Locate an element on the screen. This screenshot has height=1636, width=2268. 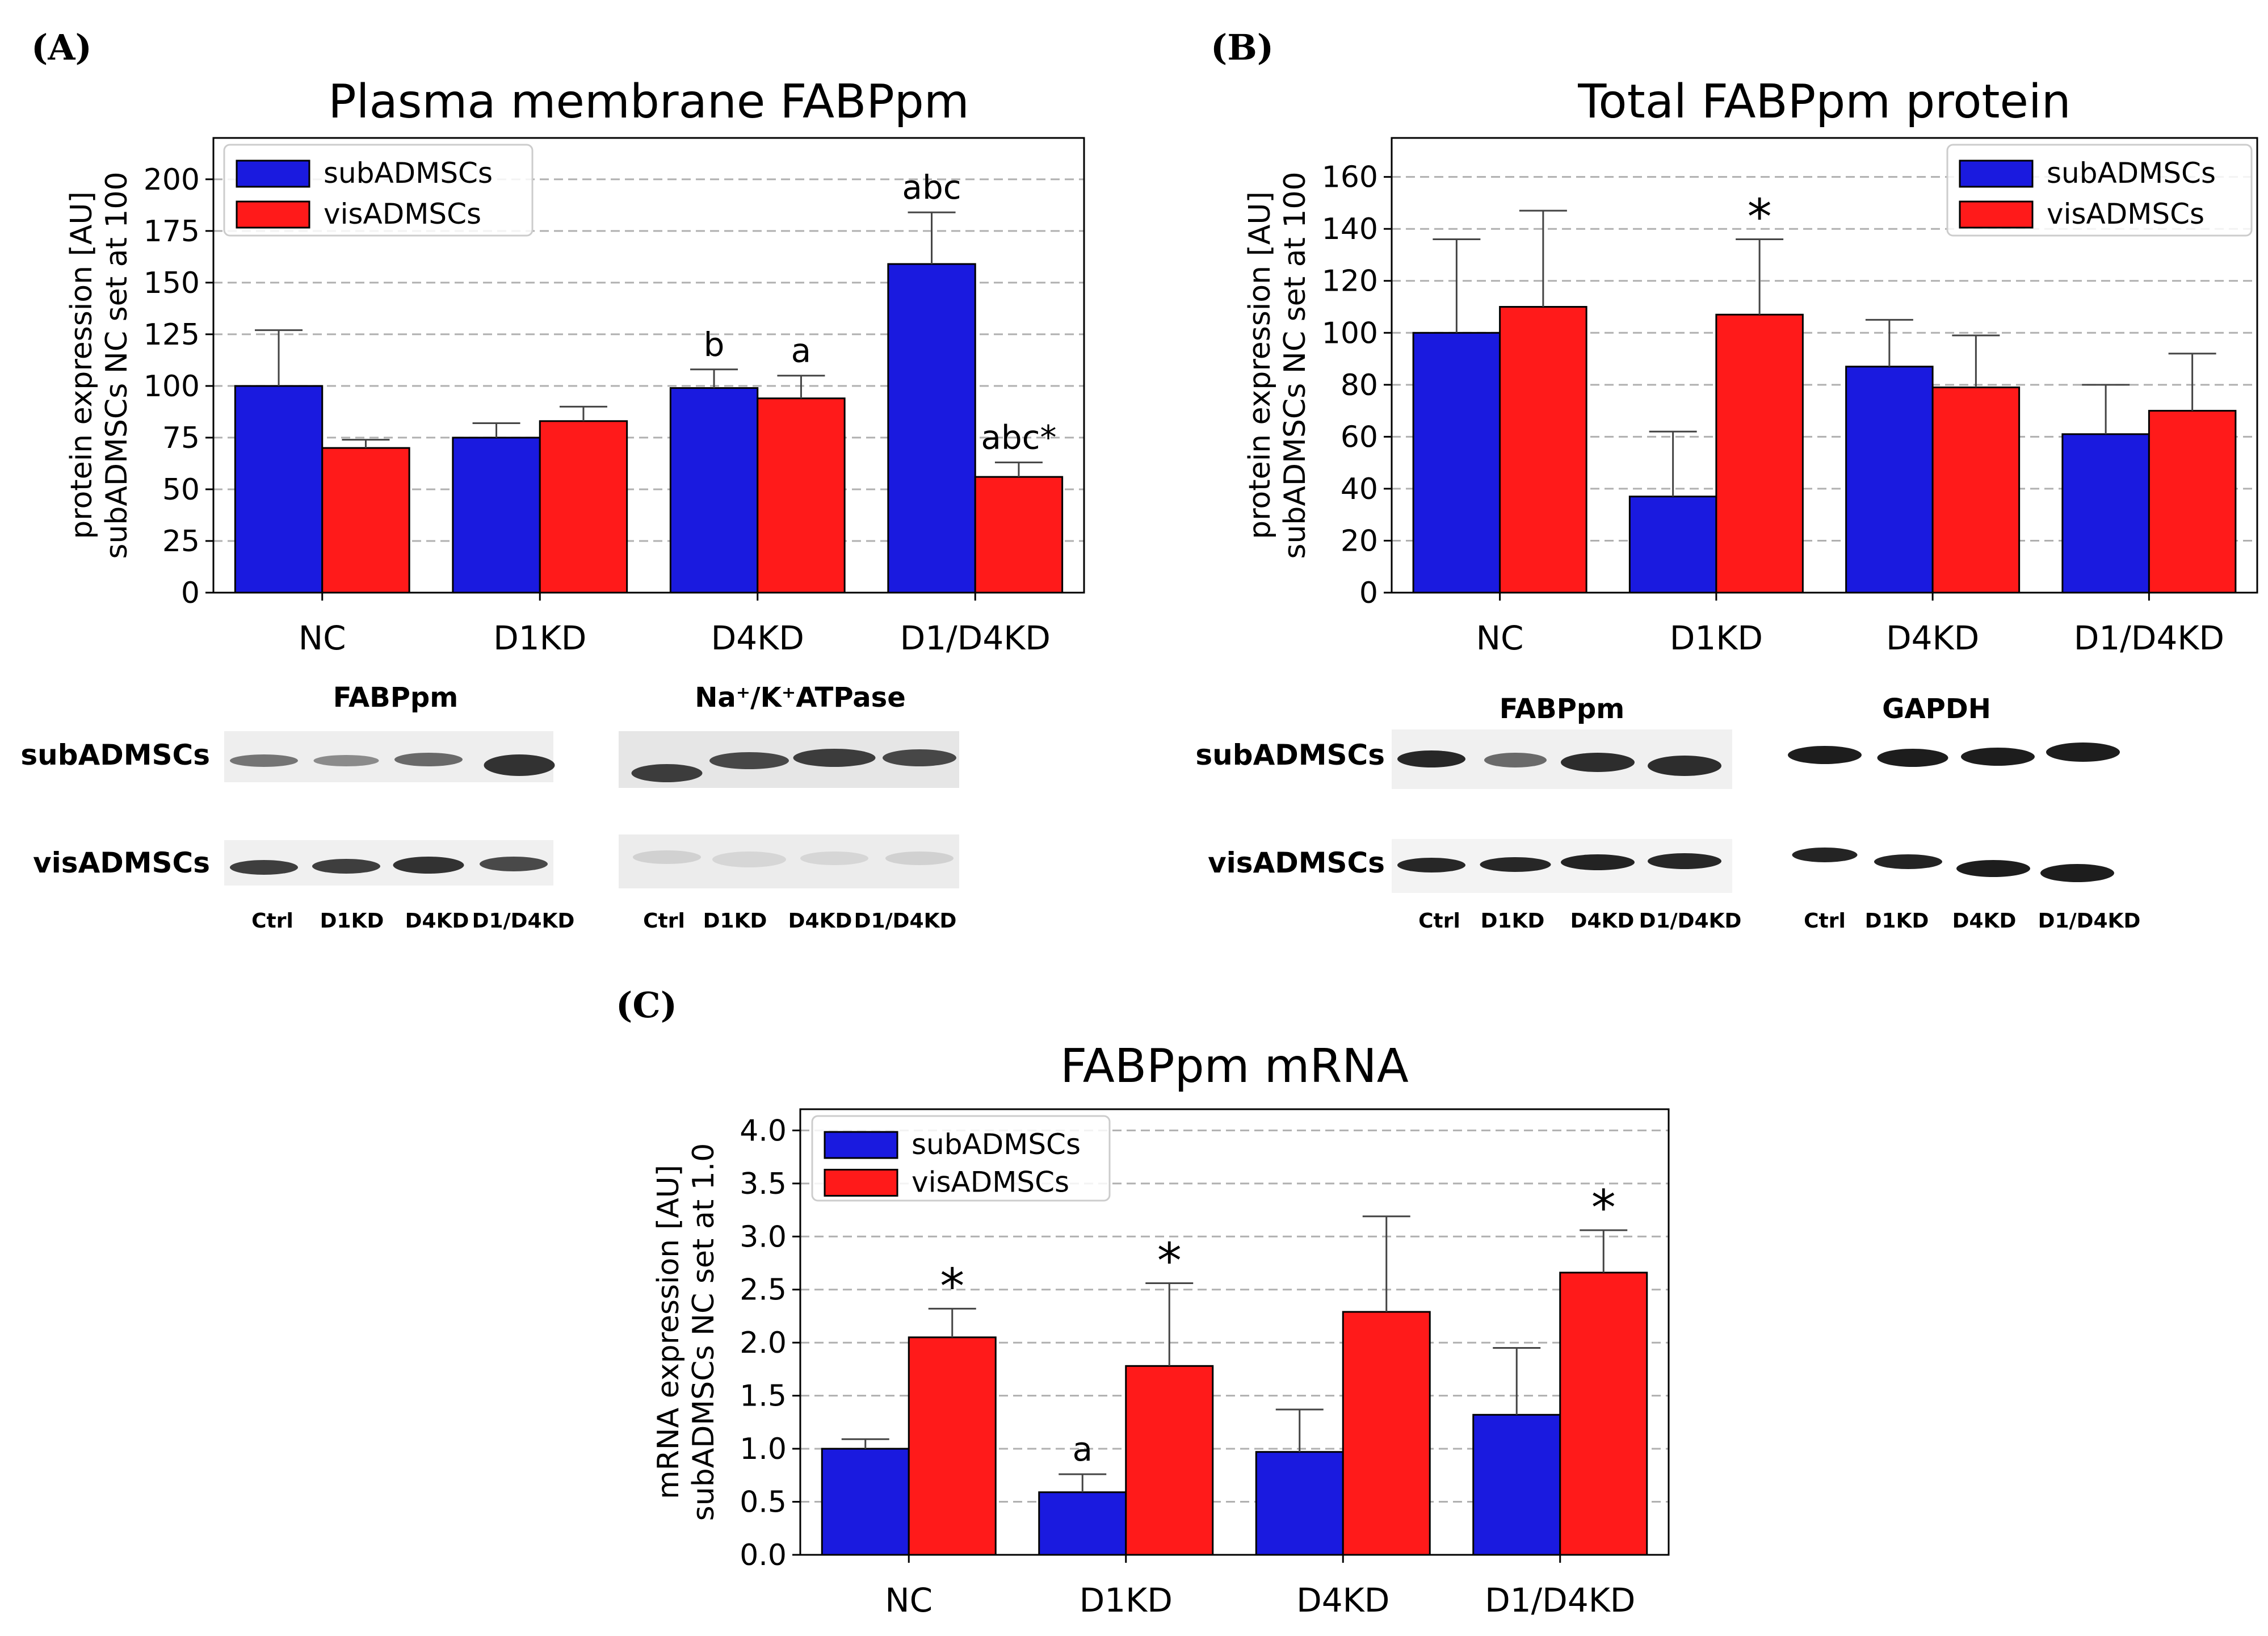
y-axis-label: subADMSCs NC set at 100 is located at coordinates (117, 365).